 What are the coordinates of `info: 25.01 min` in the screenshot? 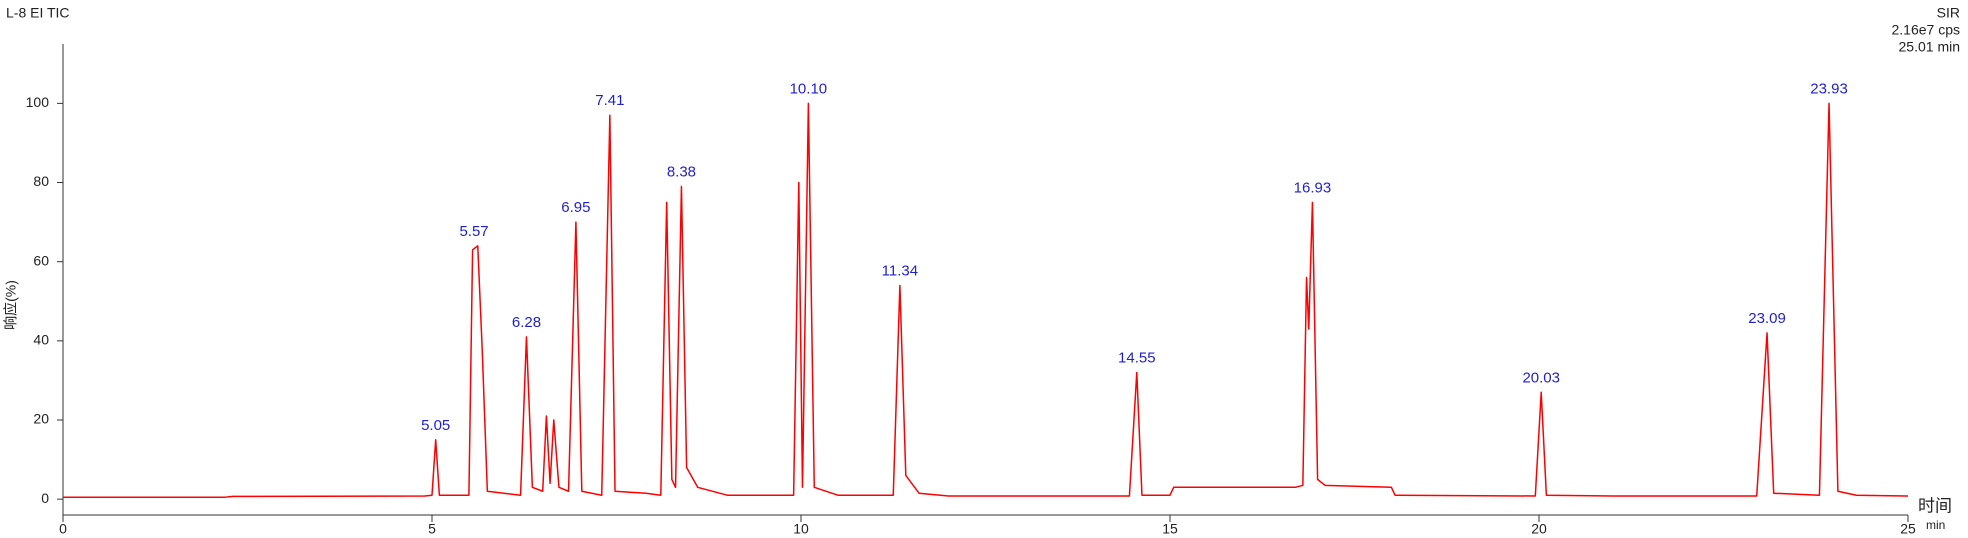 It's located at (1929, 47).